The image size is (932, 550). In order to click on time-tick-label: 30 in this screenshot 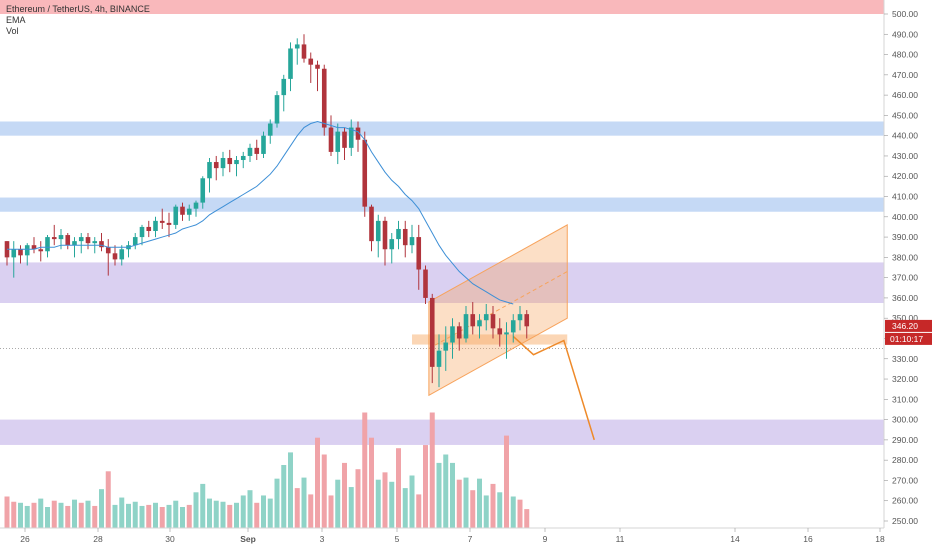, I will do `click(170, 539)`.